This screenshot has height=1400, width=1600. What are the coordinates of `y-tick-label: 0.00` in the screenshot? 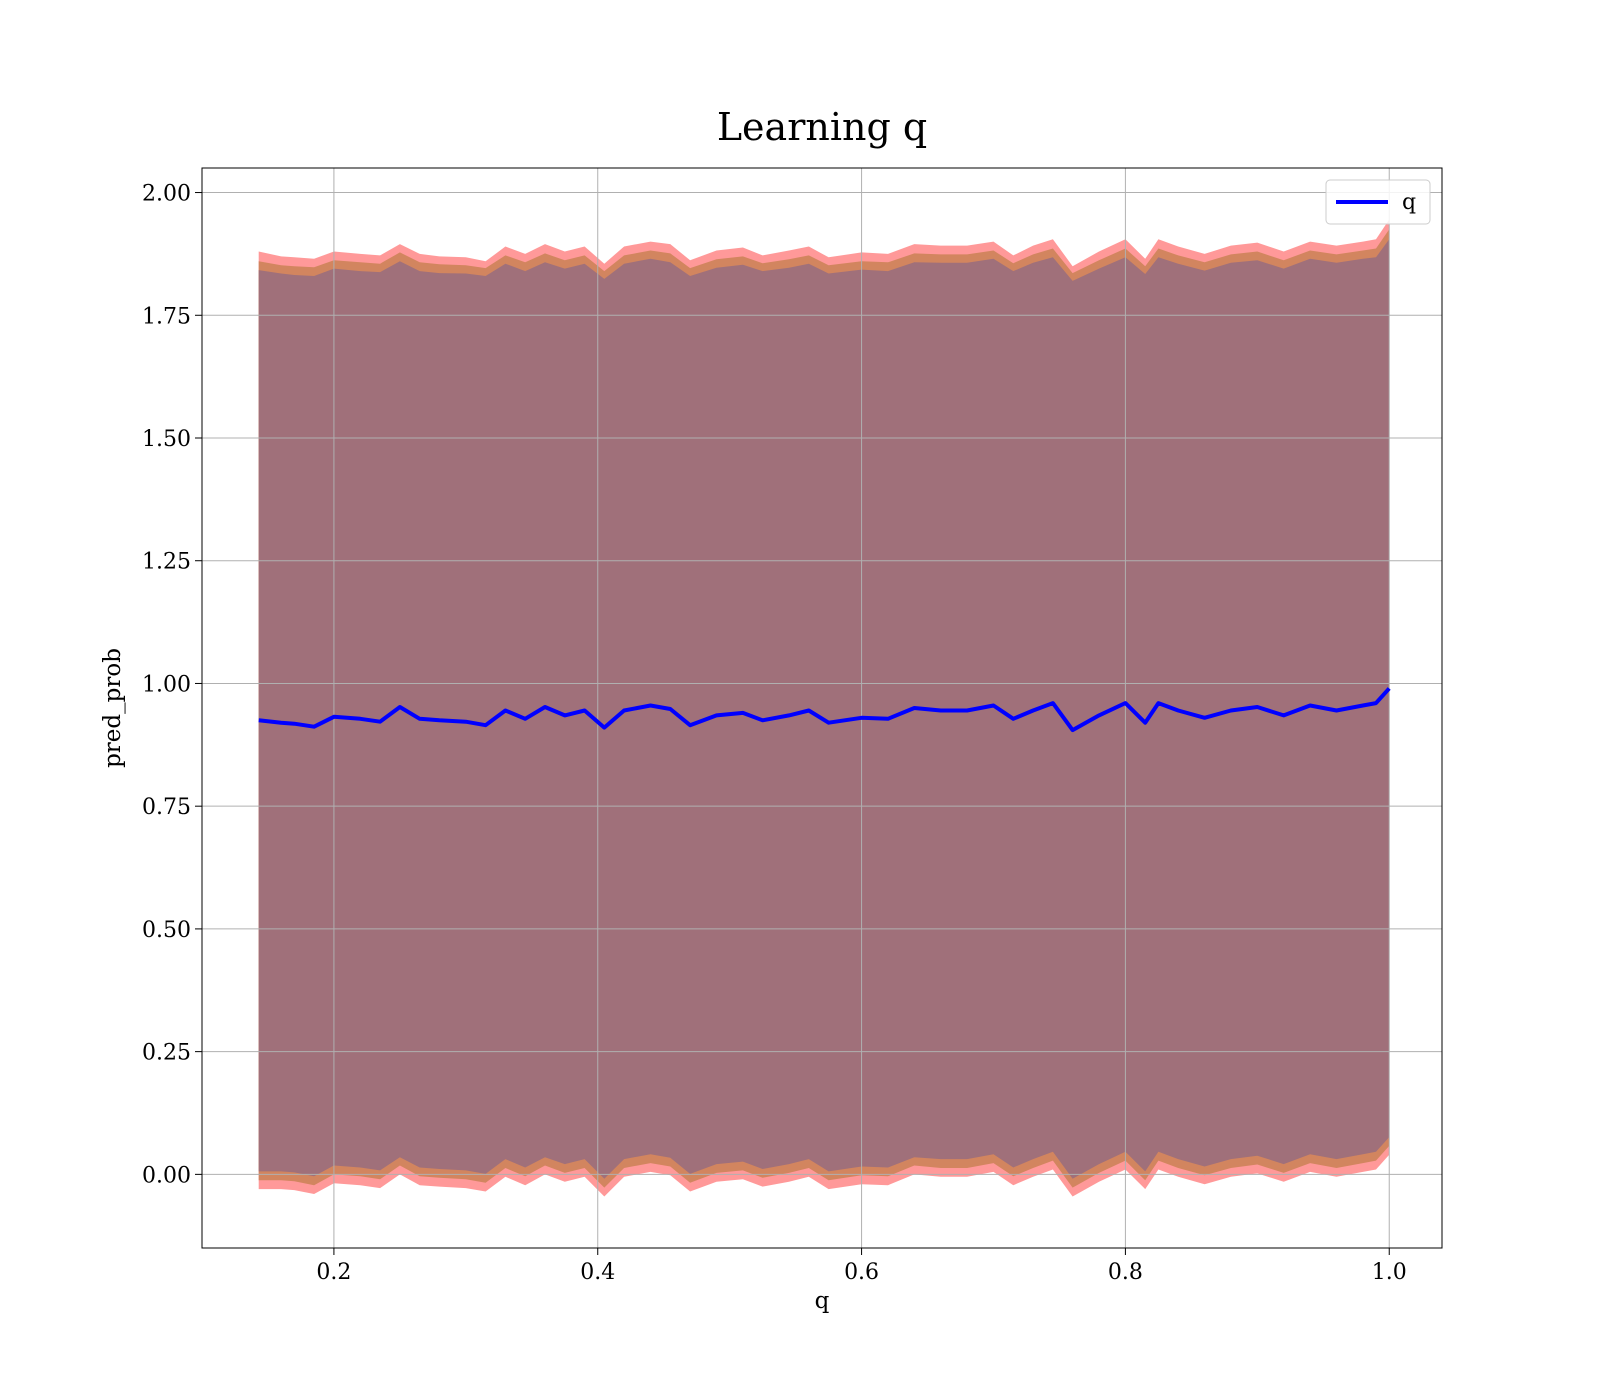 It's located at (166, 1175).